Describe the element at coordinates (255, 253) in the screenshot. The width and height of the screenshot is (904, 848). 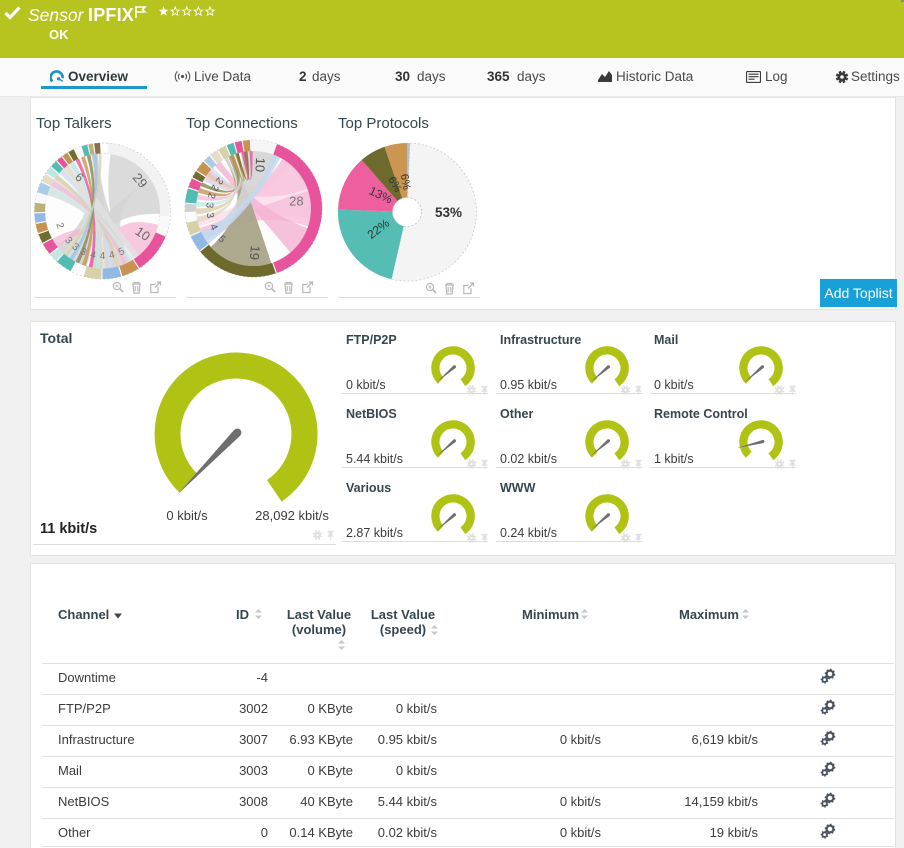
I see `svg-text: 19` at that location.